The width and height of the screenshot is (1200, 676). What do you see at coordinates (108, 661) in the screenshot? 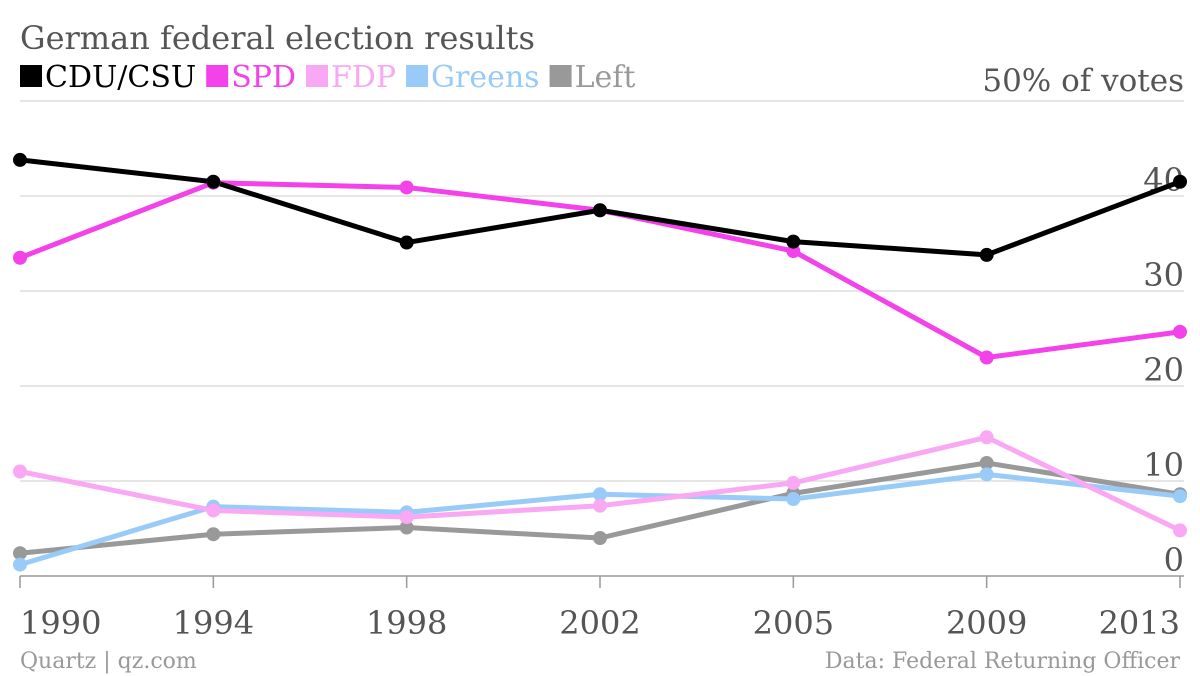
I see `source-credit: Quartz | qz.com` at bounding box center [108, 661].